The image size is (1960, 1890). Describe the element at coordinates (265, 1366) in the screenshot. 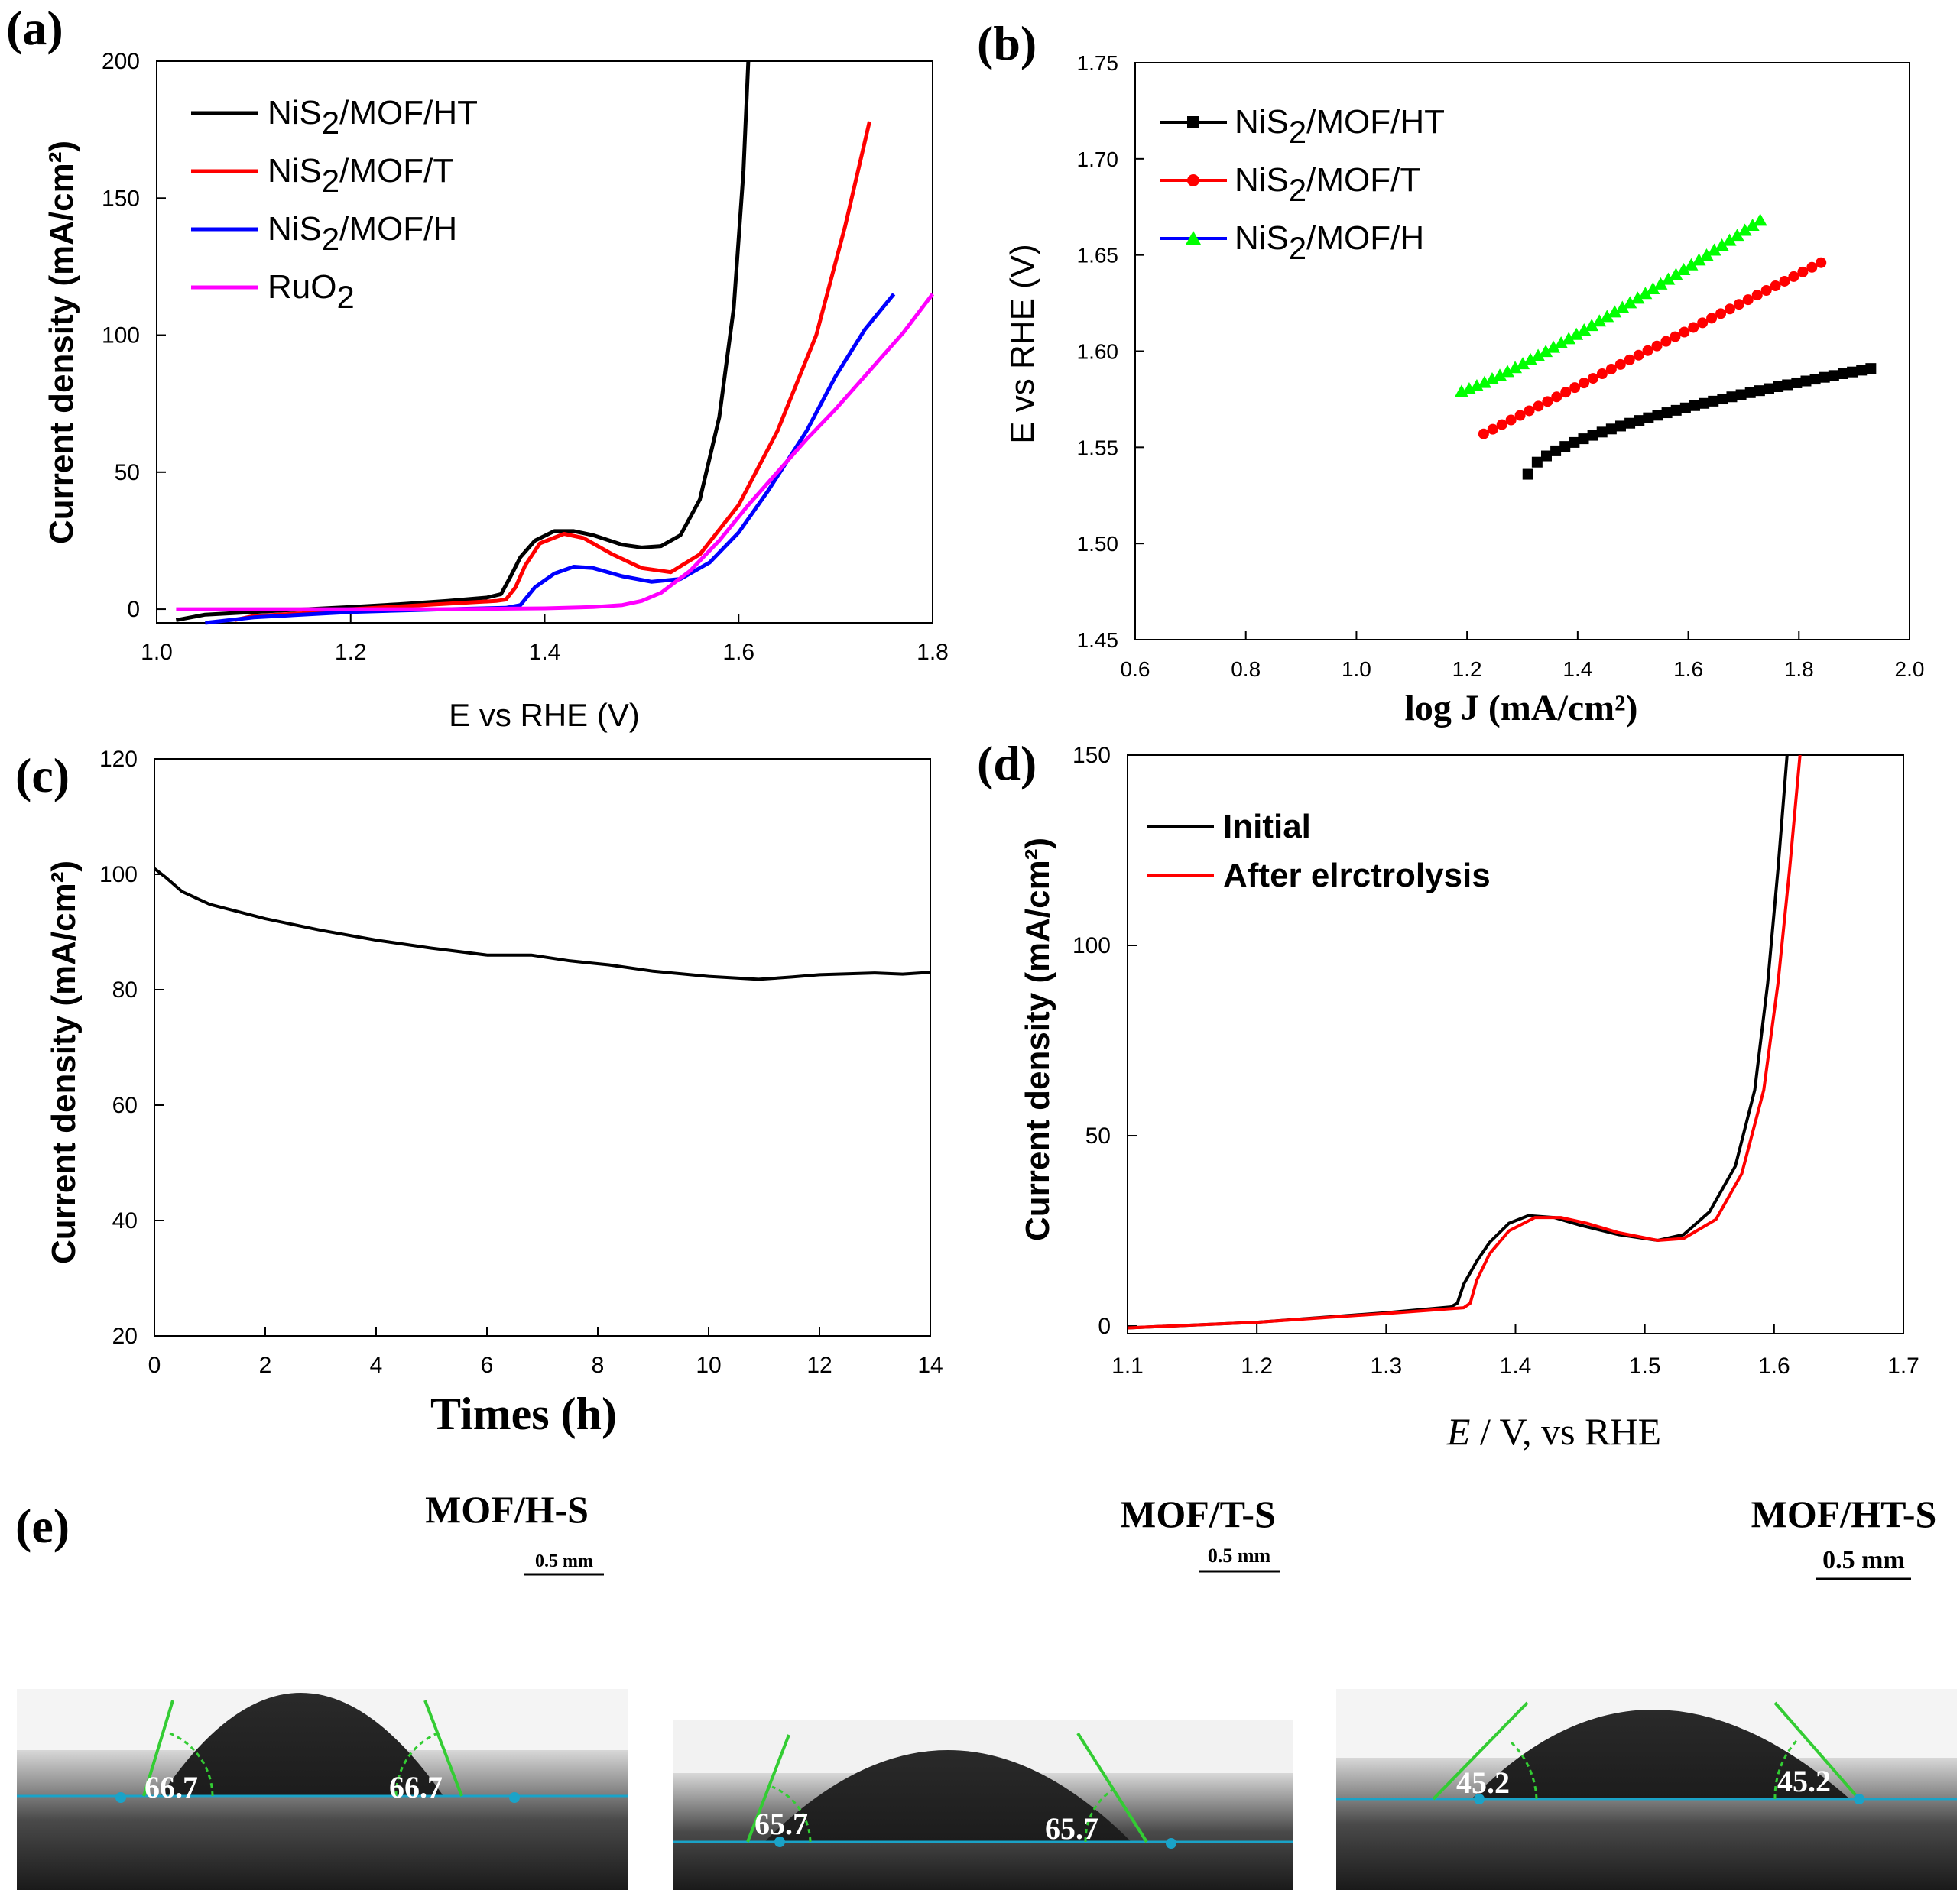

I see `panel-c-x-tick-label: 2` at that location.